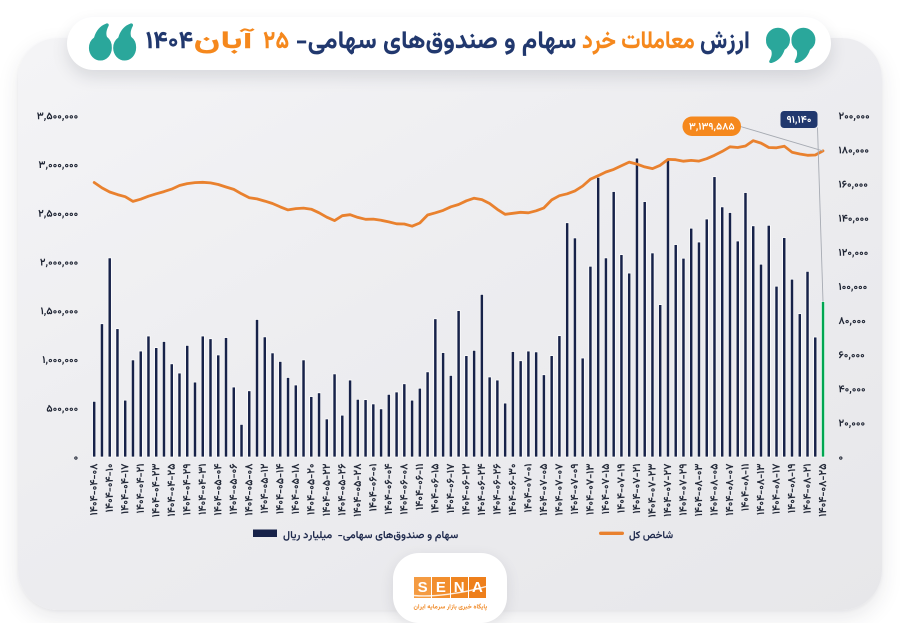  What do you see at coordinates (711, 126) in the screenshot?
I see `annotation-index` at bounding box center [711, 126].